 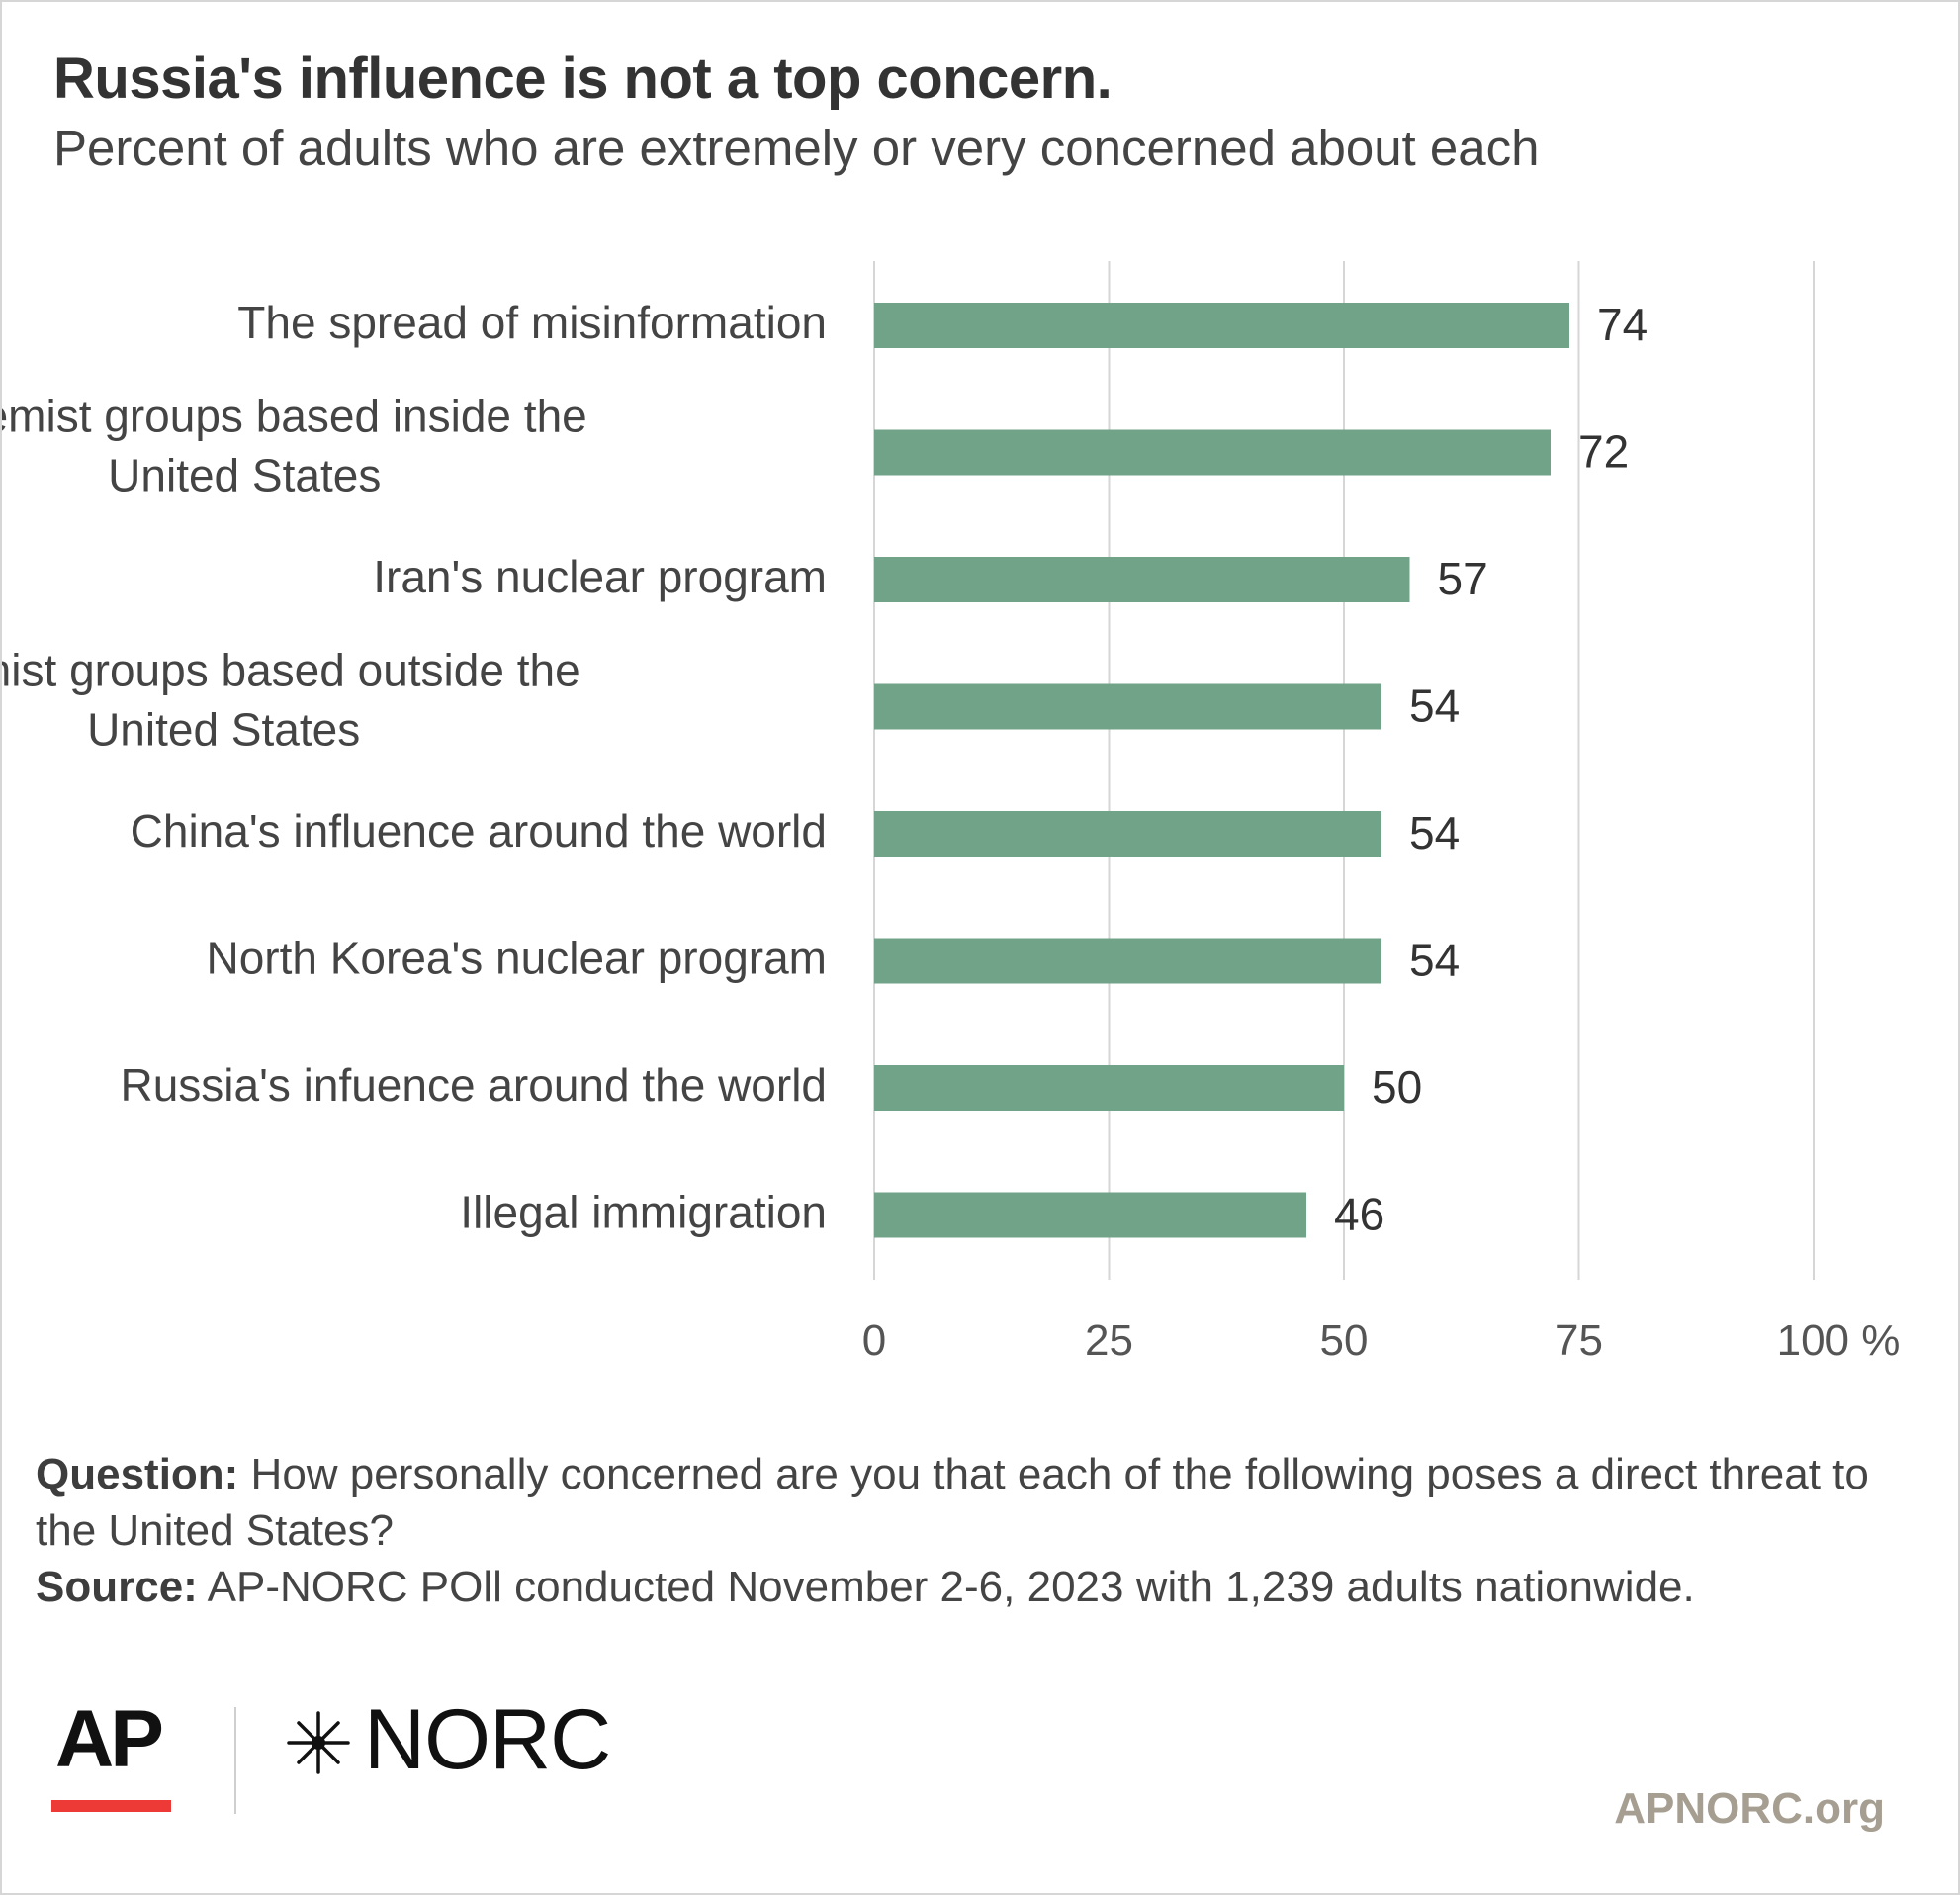 What do you see at coordinates (1397, 1087) in the screenshot?
I see `value-label: 50` at bounding box center [1397, 1087].